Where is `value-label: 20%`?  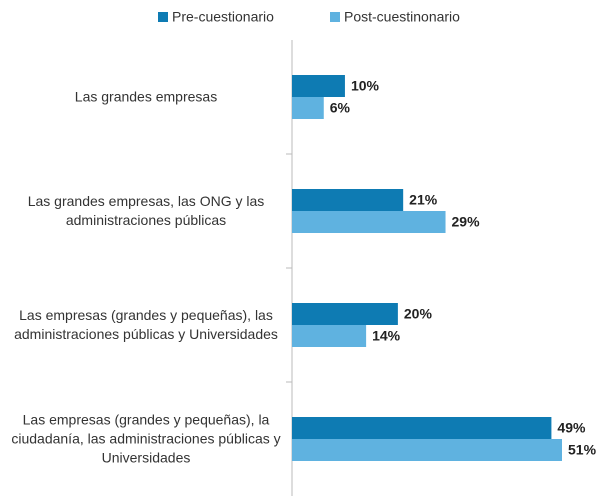
value-label: 20% is located at coordinates (418, 314).